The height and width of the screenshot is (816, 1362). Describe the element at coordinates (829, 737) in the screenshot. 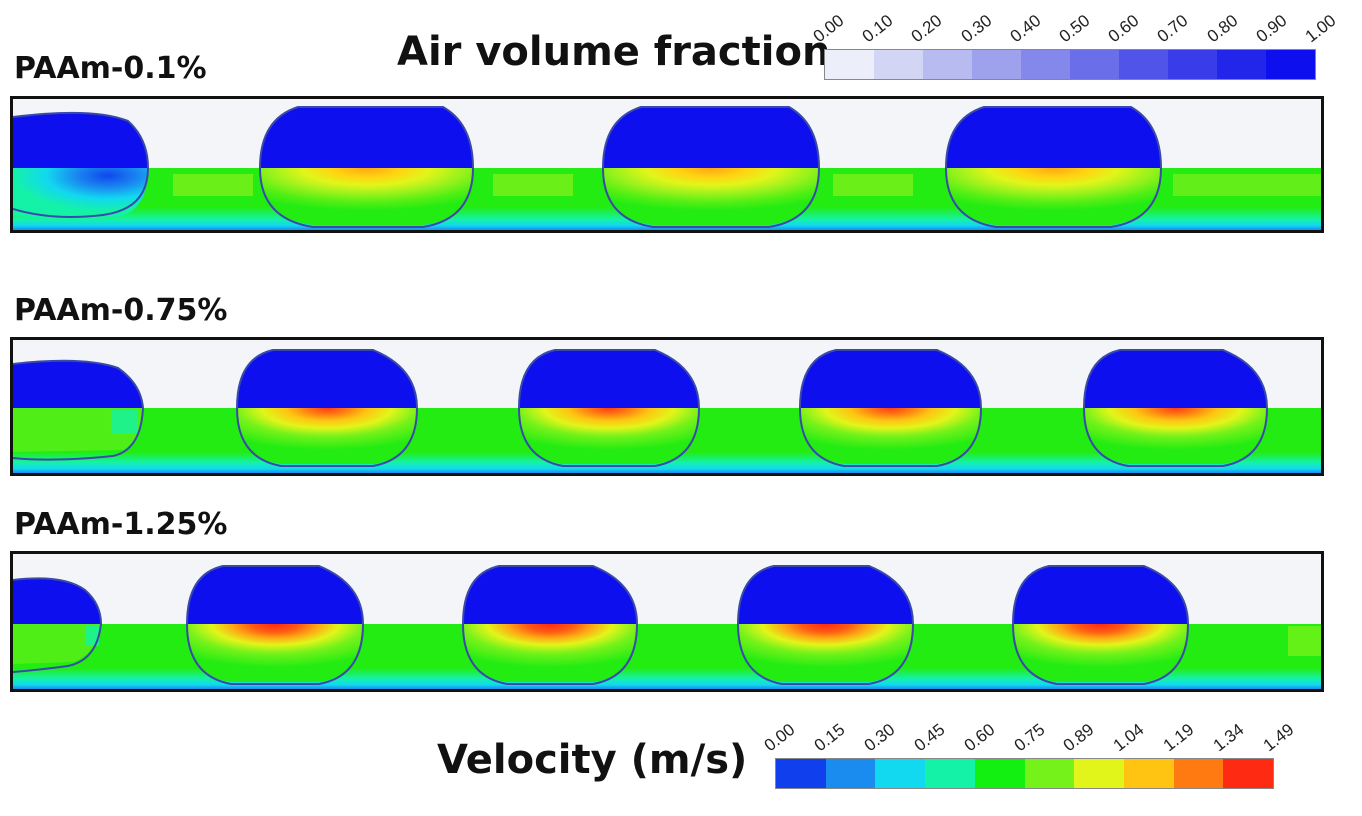

I see `velocity-tick-label: 0.15` at that location.